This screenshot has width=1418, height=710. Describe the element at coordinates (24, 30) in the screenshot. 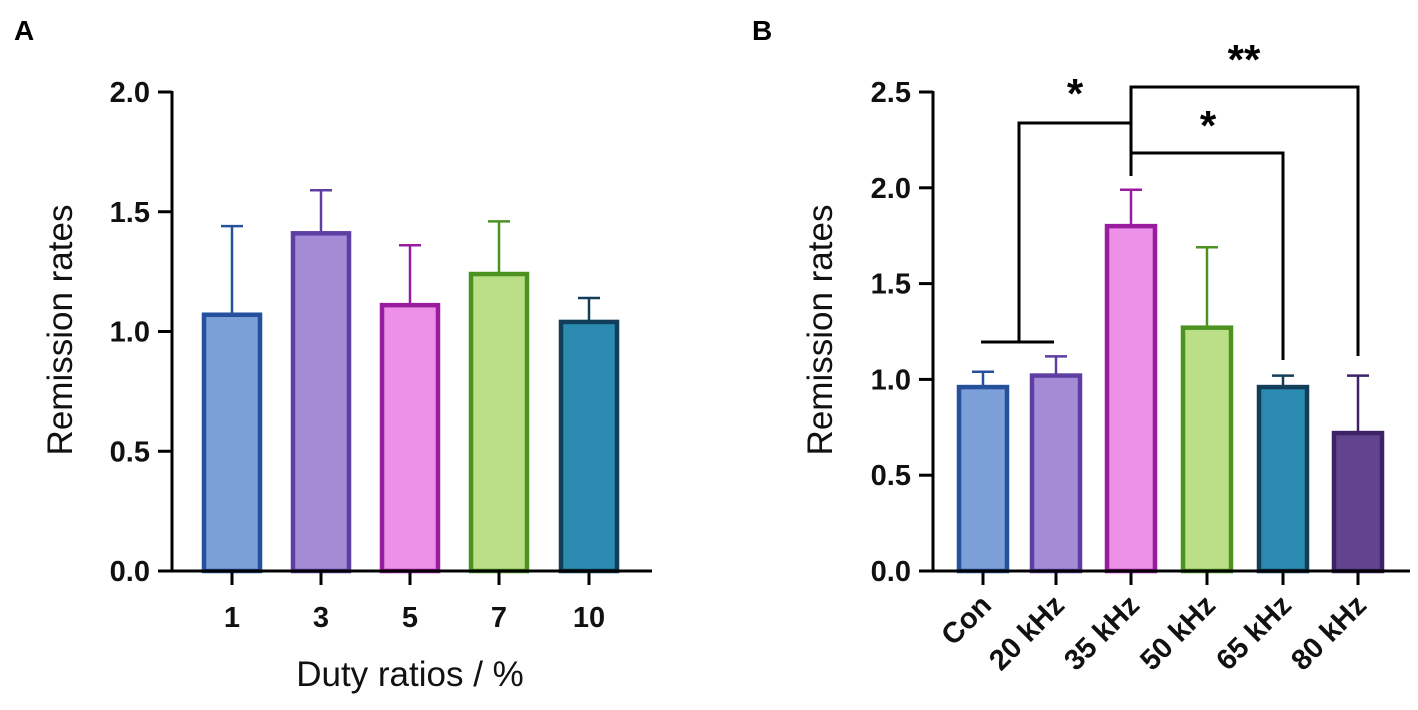

I see `panel-a-label: A` at that location.